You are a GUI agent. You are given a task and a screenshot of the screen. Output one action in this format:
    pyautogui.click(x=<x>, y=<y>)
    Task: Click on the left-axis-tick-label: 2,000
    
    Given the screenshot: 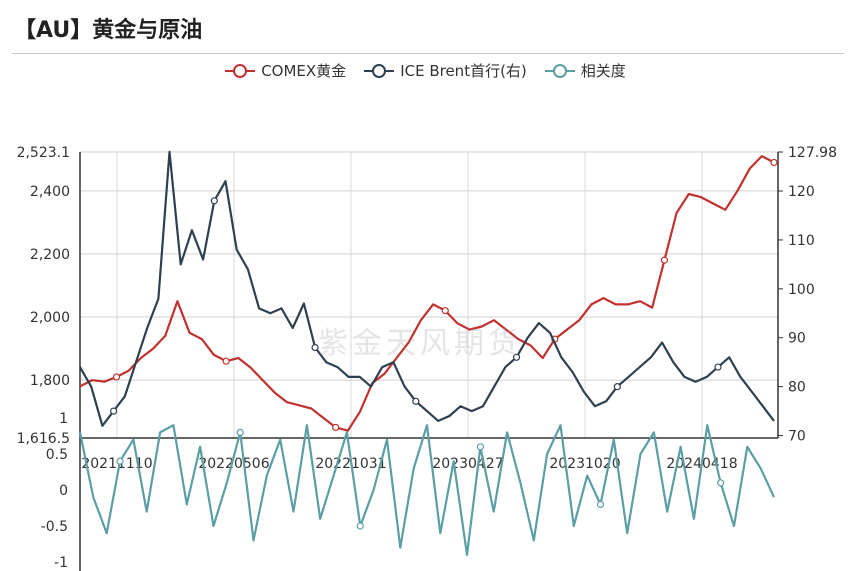 What is the action you would take?
    pyautogui.click(x=50, y=318)
    